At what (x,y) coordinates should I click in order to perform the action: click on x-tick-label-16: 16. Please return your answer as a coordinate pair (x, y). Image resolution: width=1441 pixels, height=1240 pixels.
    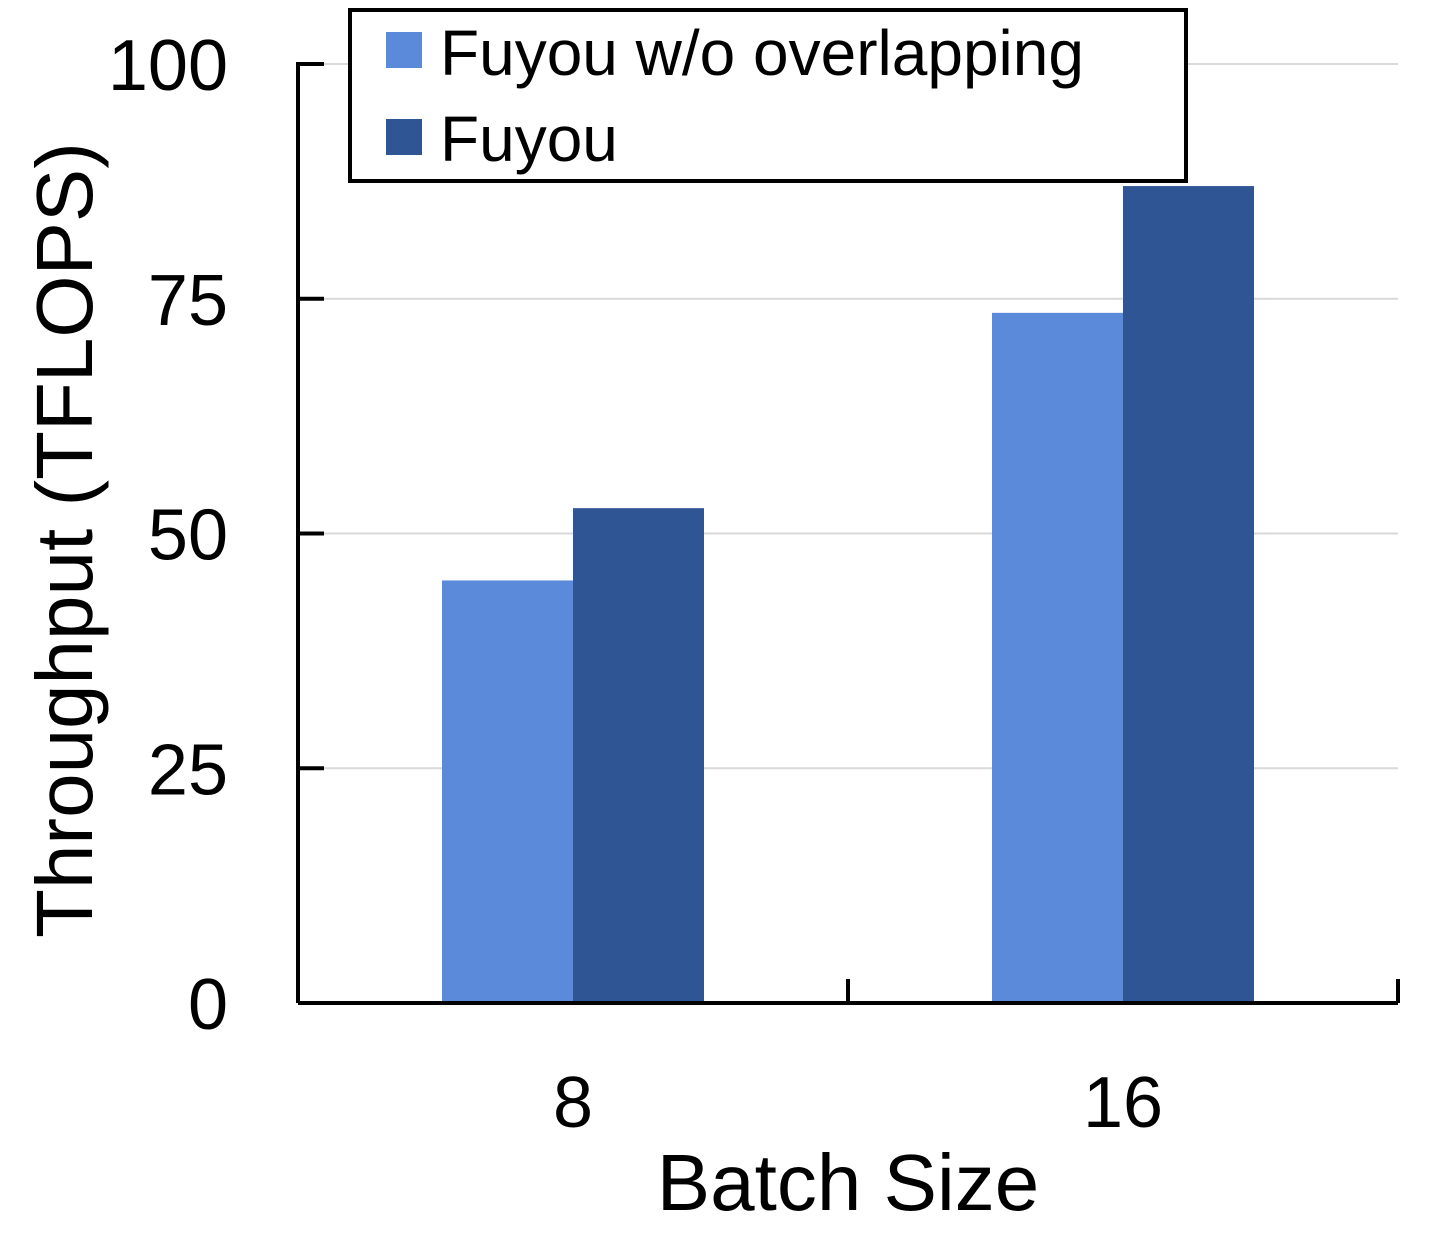
    Looking at the image, I should click on (1123, 1103).